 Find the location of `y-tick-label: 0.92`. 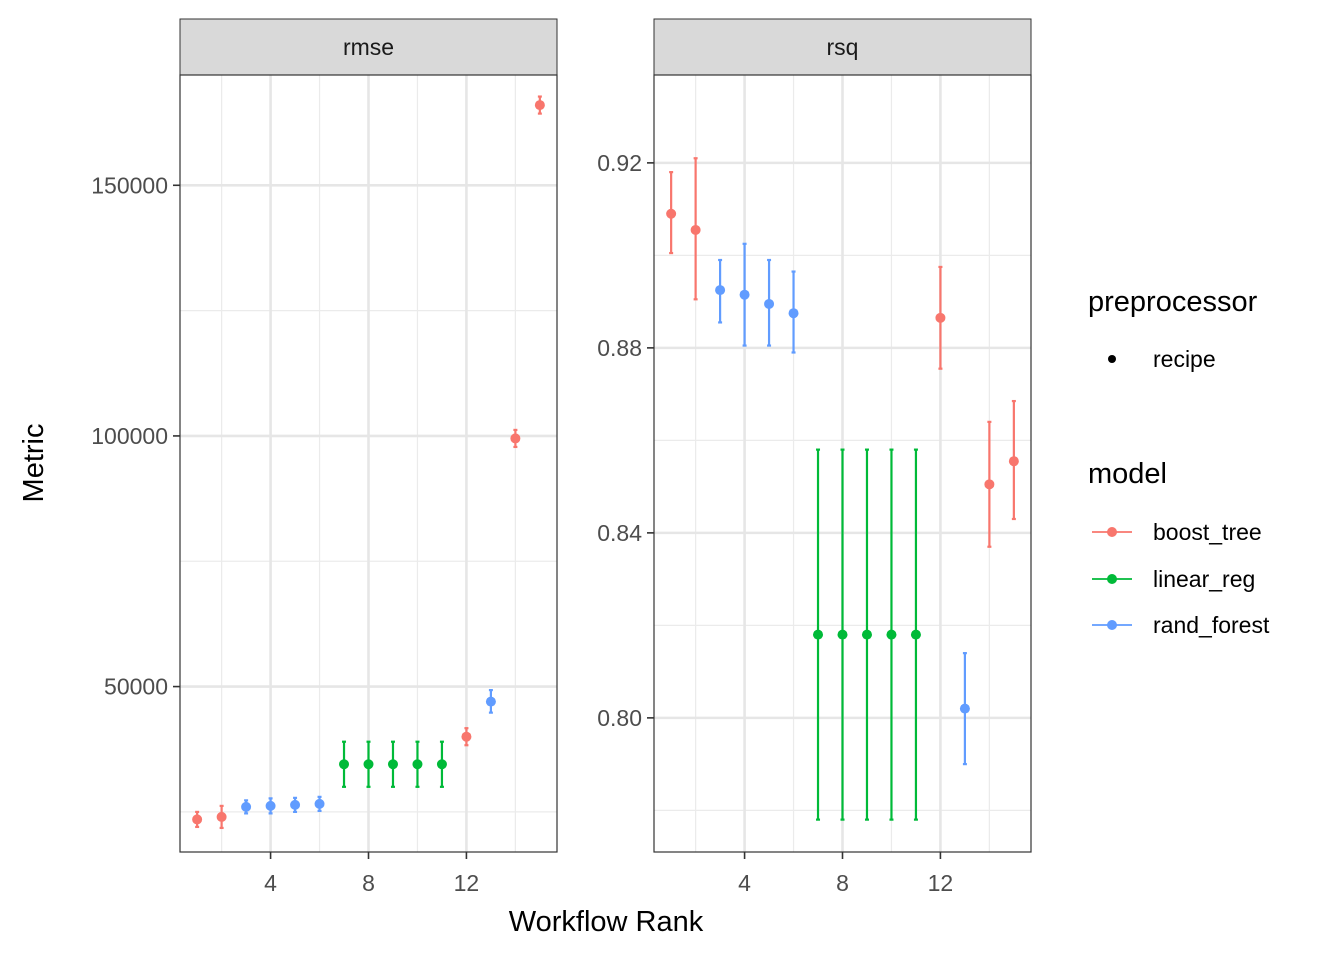

y-tick-label: 0.92 is located at coordinates (619, 163).